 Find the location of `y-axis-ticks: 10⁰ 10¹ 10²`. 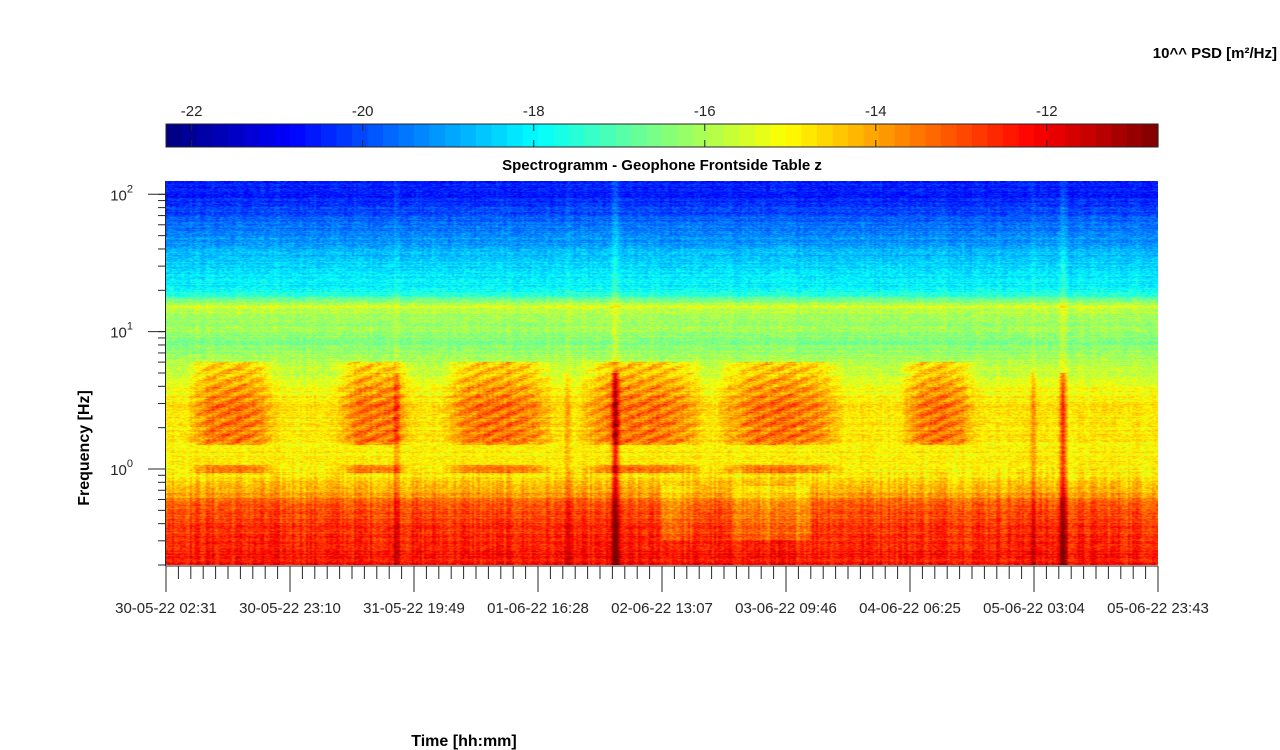

y-axis-ticks: 10⁰ 10¹ 10² is located at coordinates (138, 374).